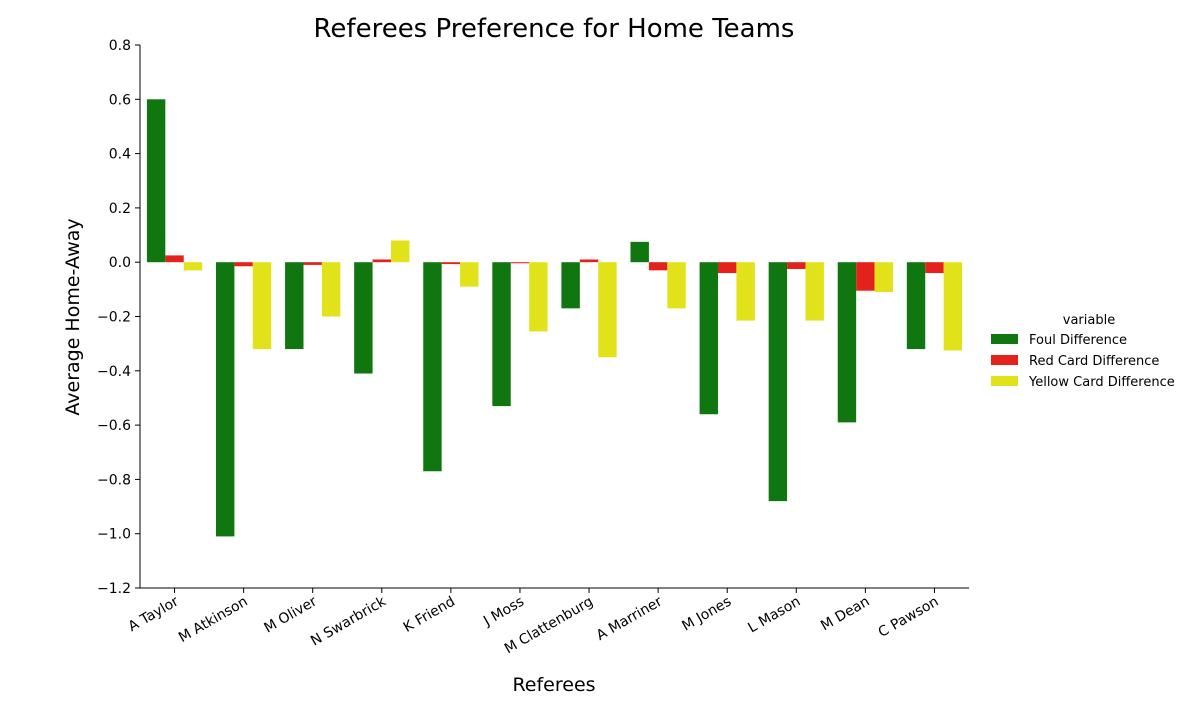  What do you see at coordinates (120, 209) in the screenshot?
I see `y-tick-label: 0.2` at bounding box center [120, 209].